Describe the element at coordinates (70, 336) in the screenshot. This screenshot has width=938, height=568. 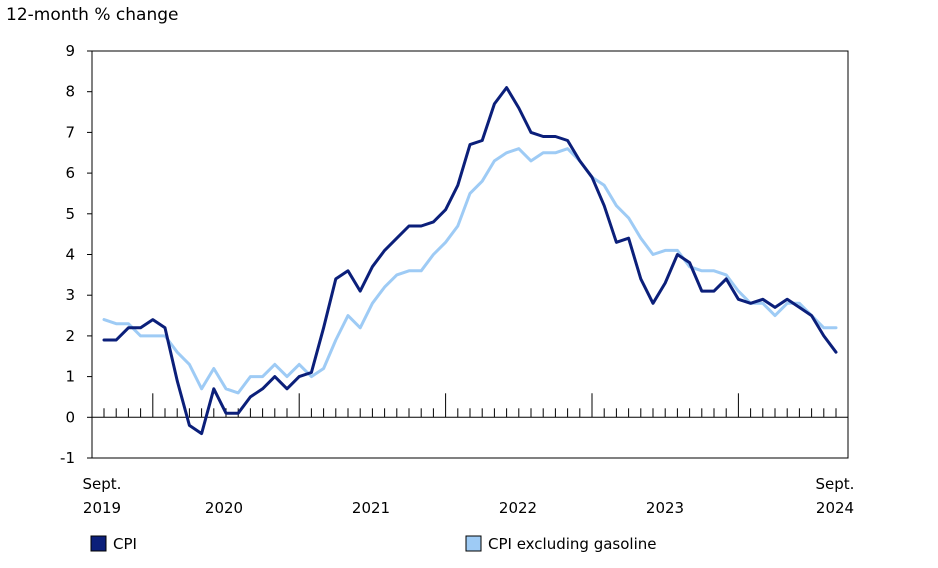
I see `y-tick-label: 2` at that location.